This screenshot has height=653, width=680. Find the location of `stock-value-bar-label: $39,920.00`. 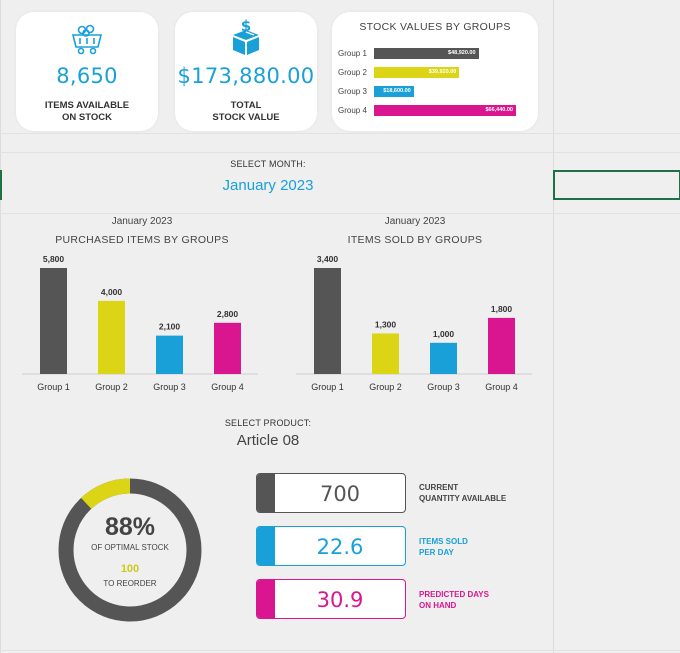

stock-value-bar-label: $39,920.00 is located at coordinates (442, 72).